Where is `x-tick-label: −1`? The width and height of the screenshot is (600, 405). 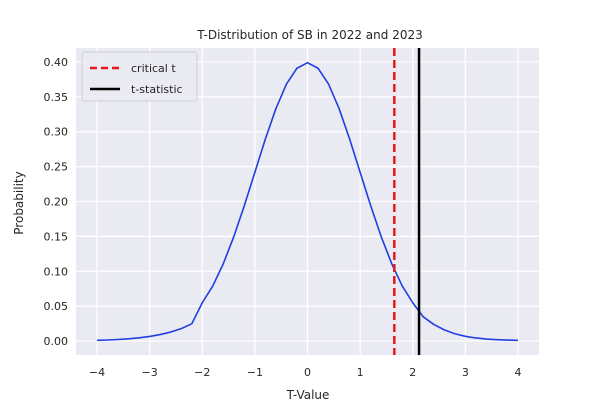
x-tick-label: −1 is located at coordinates (255, 372).